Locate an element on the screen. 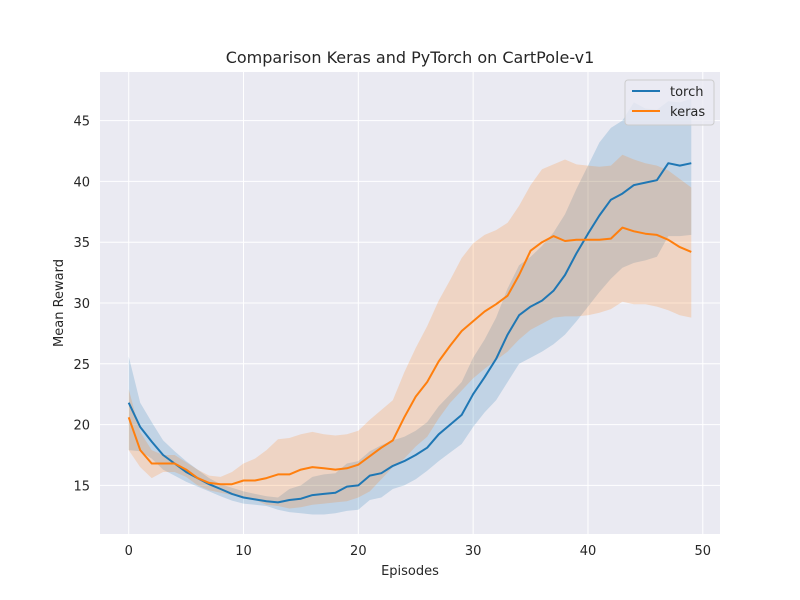 The height and width of the screenshot is (600, 800). x-tick-label: 20 is located at coordinates (358, 551).